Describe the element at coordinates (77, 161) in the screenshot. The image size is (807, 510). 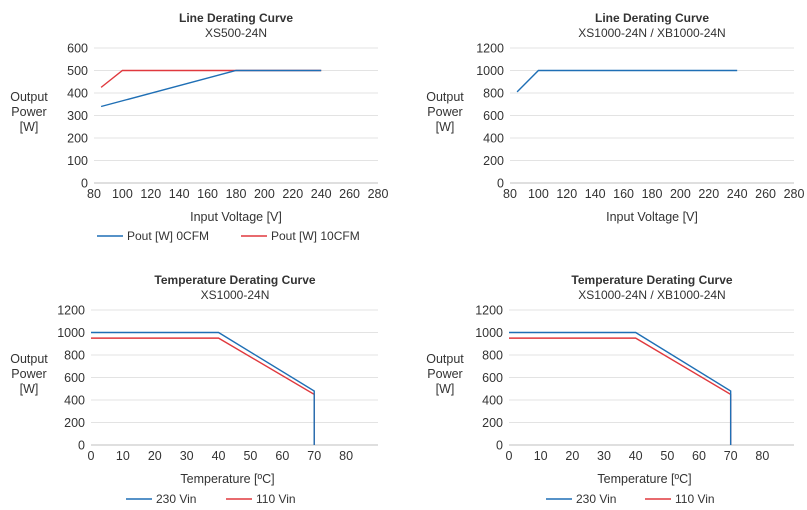
I see `y-tick-label: 100` at that location.